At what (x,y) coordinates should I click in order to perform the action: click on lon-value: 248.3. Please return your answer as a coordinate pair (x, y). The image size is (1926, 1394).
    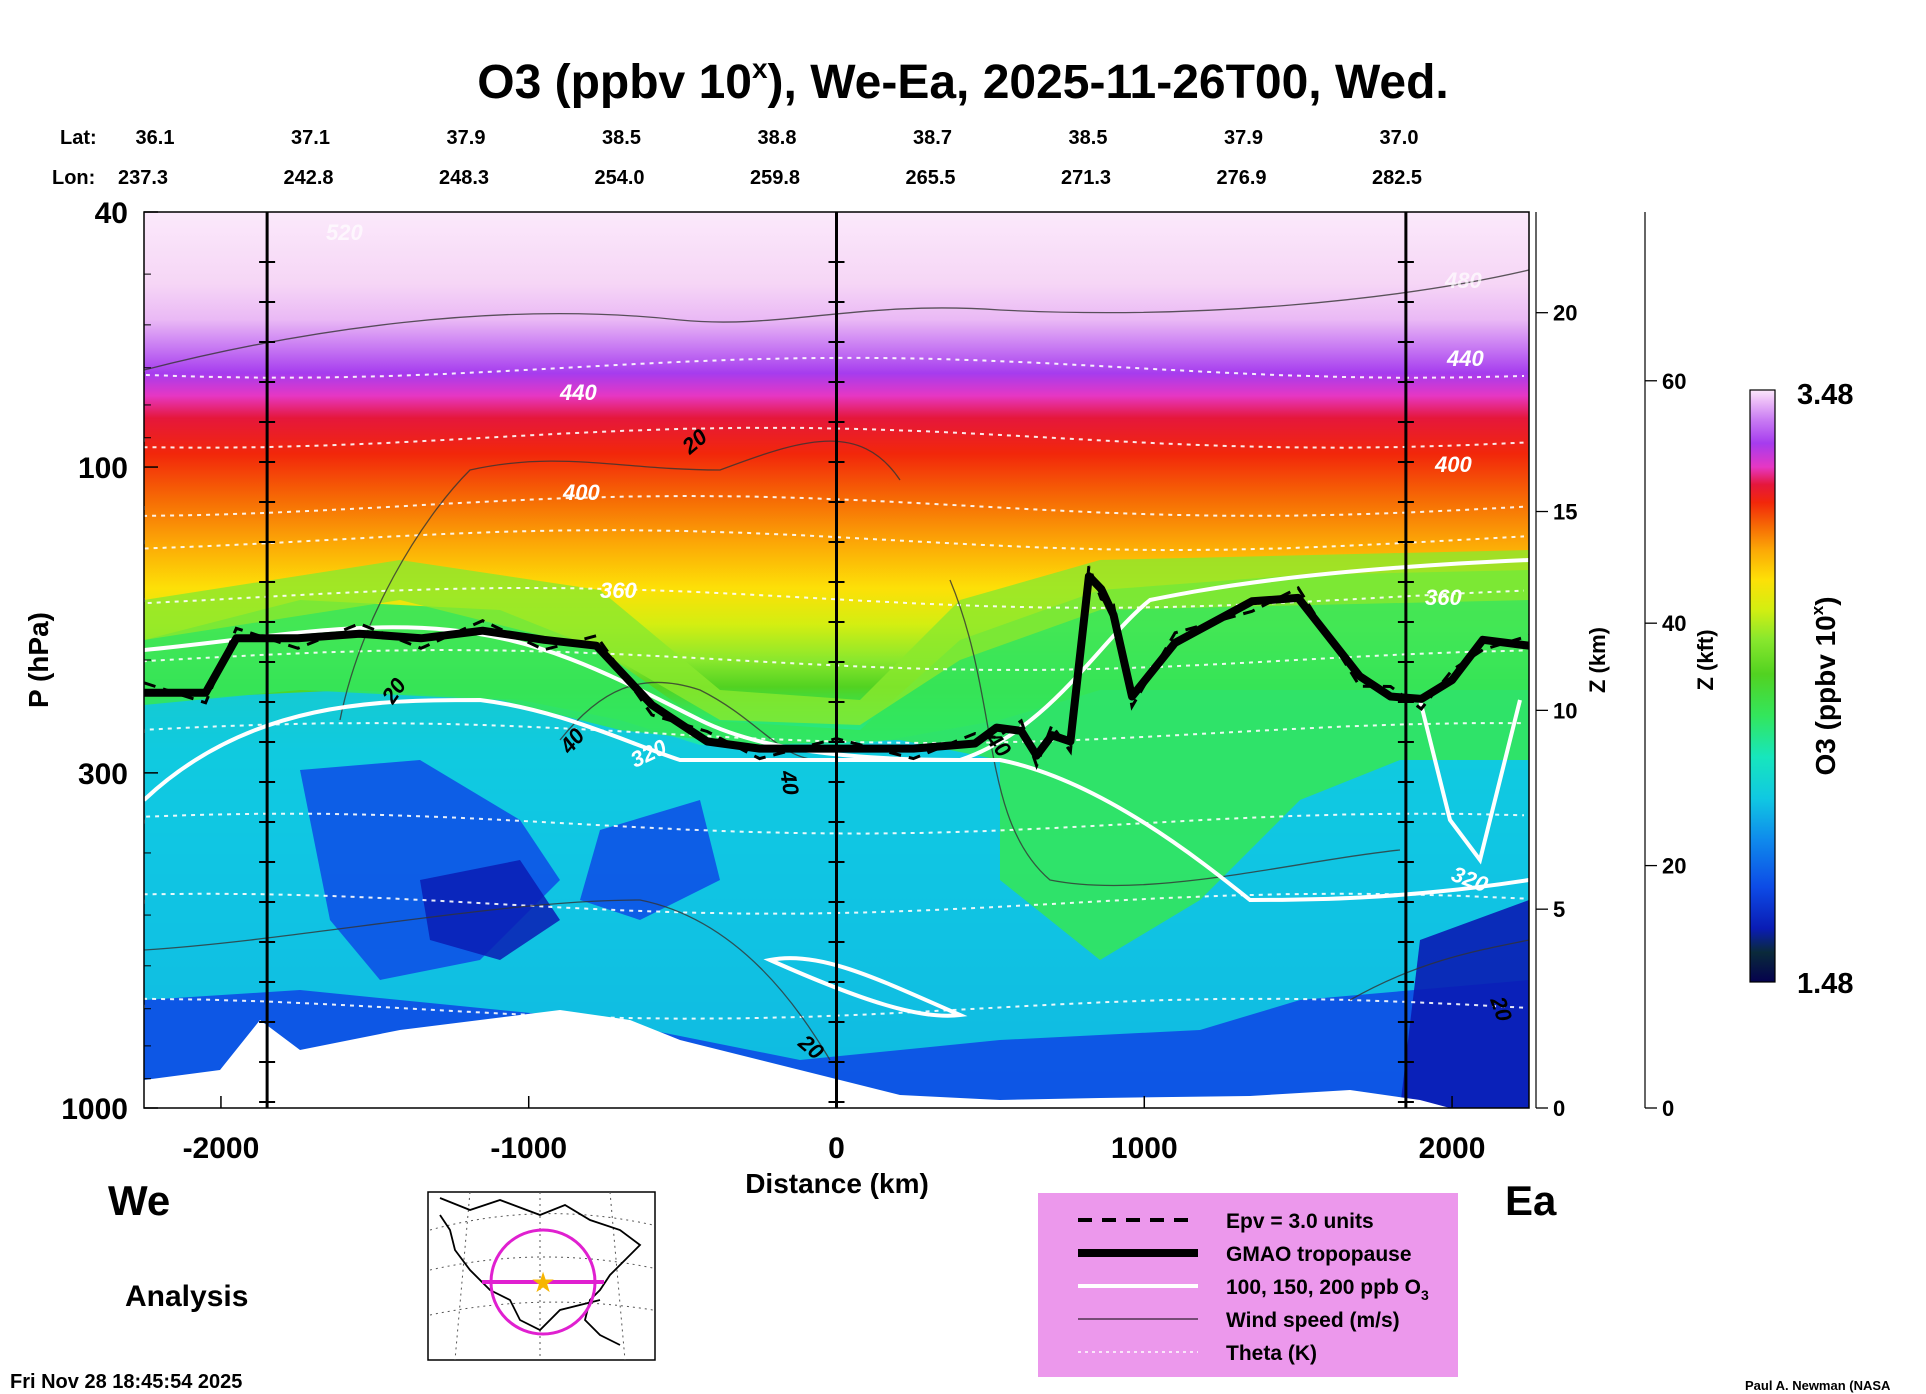
    Looking at the image, I should click on (464, 178).